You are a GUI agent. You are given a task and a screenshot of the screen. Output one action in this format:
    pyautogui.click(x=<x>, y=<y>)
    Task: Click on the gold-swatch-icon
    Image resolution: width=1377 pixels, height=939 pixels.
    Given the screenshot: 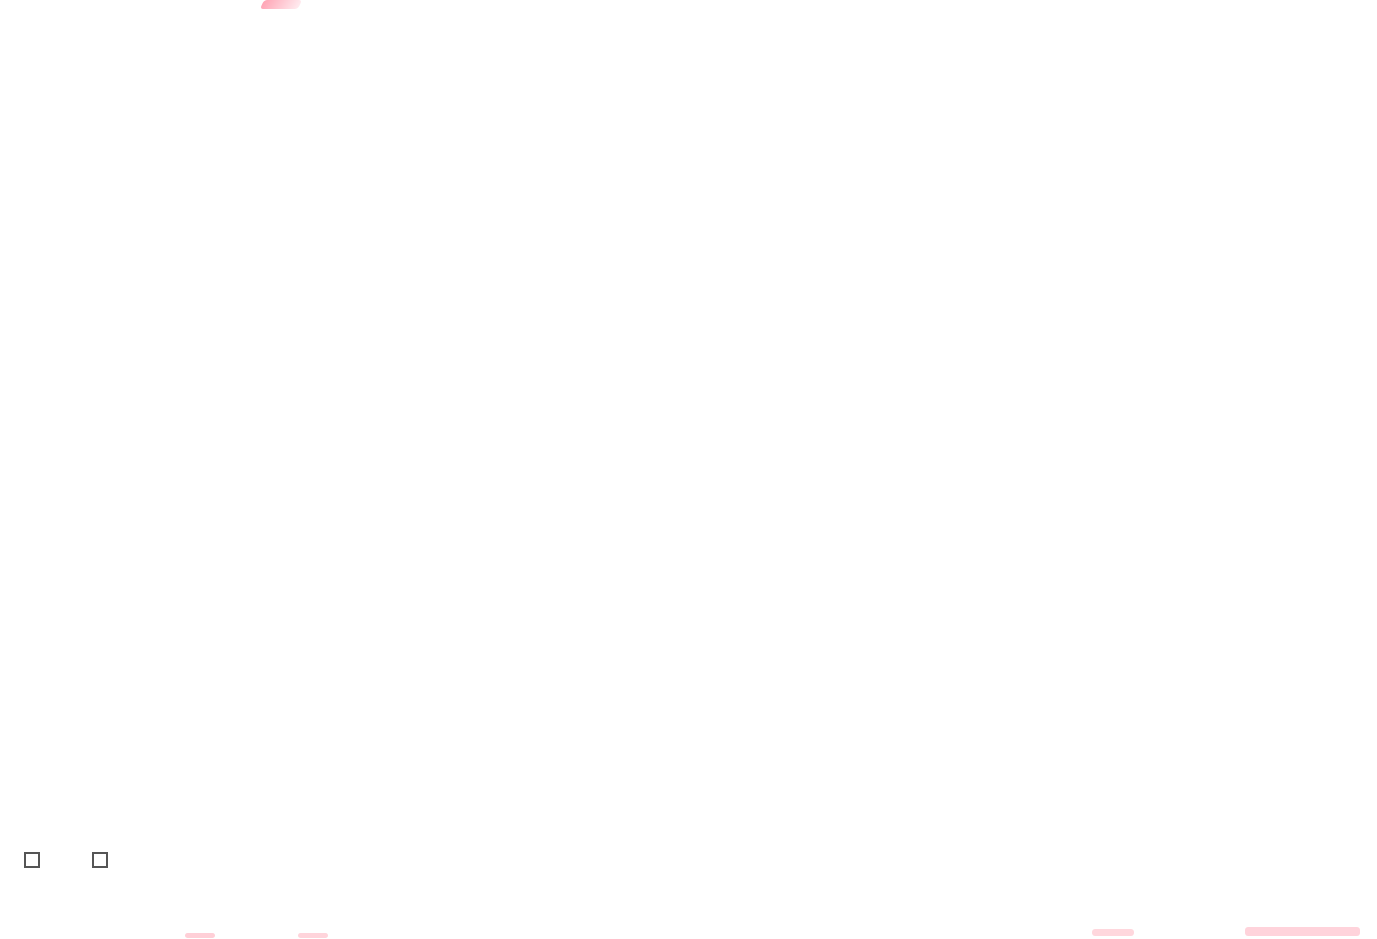 What is the action you would take?
    pyautogui.click(x=32, y=860)
    